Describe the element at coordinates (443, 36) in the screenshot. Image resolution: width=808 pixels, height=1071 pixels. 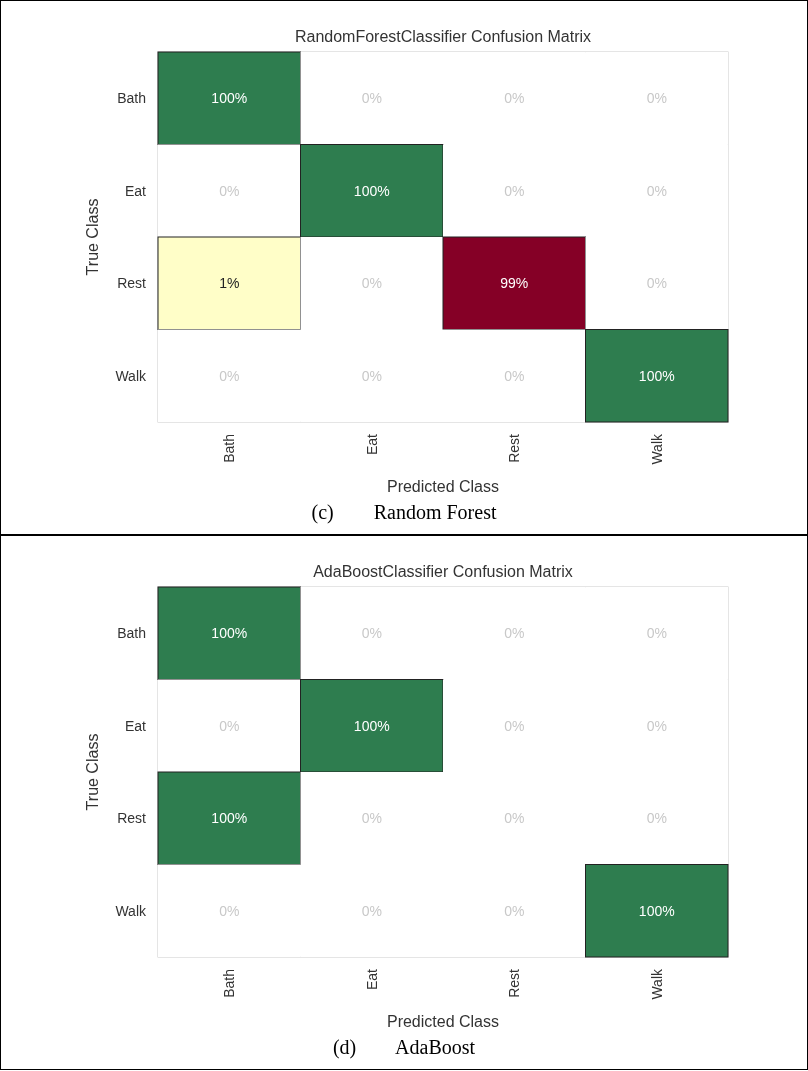
I see `chart-title: RandomForestClassifier Confusion Matrix` at that location.